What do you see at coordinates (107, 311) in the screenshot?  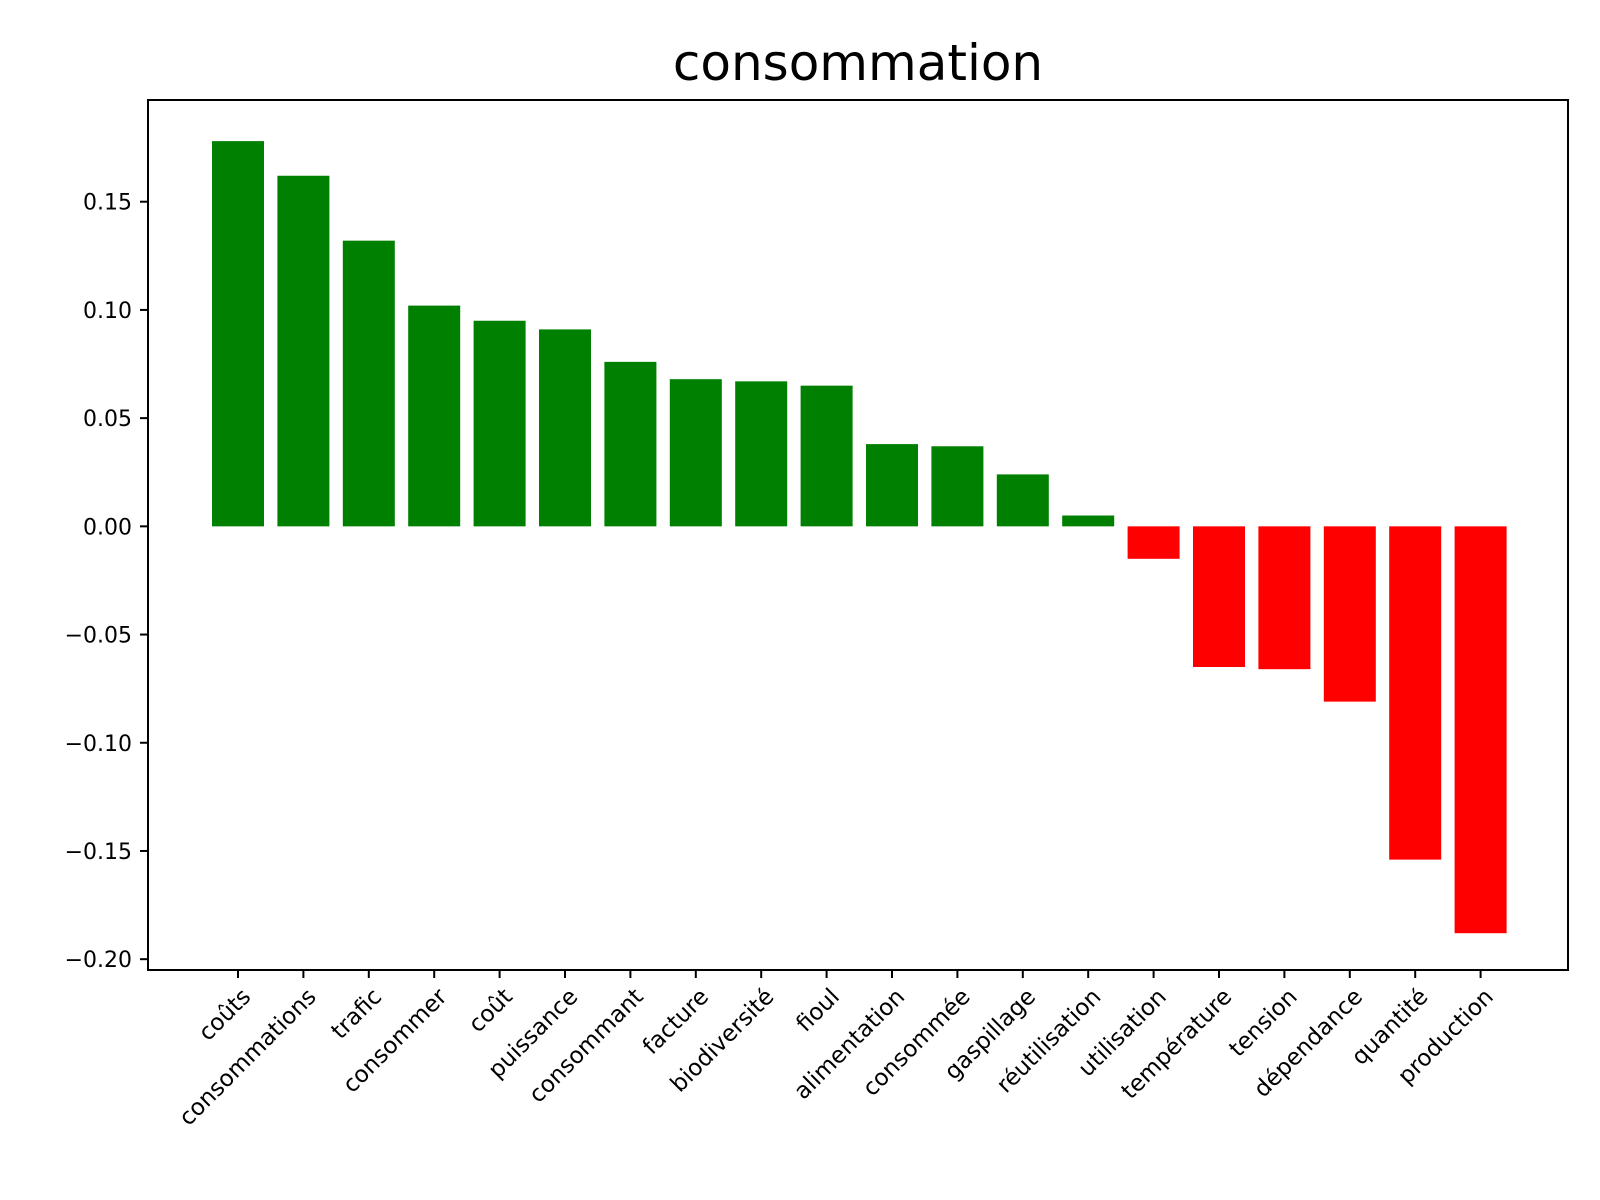 I see `y-tick-label: 0.10` at bounding box center [107, 311].